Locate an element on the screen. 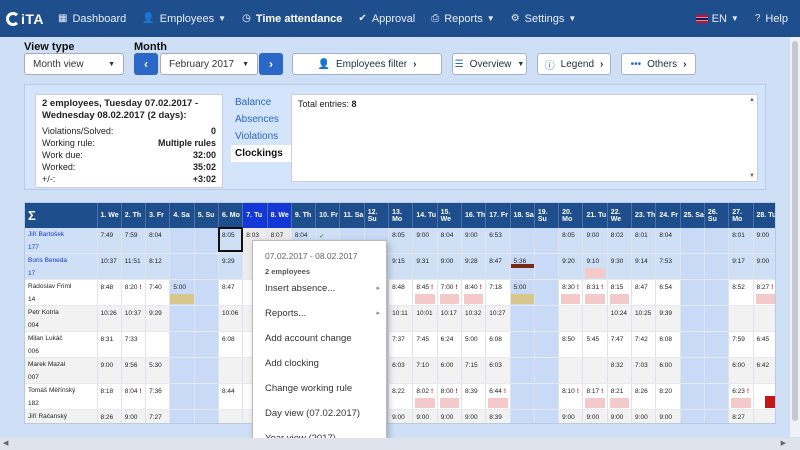  ita-logo: iTA is located at coordinates (25, 18).